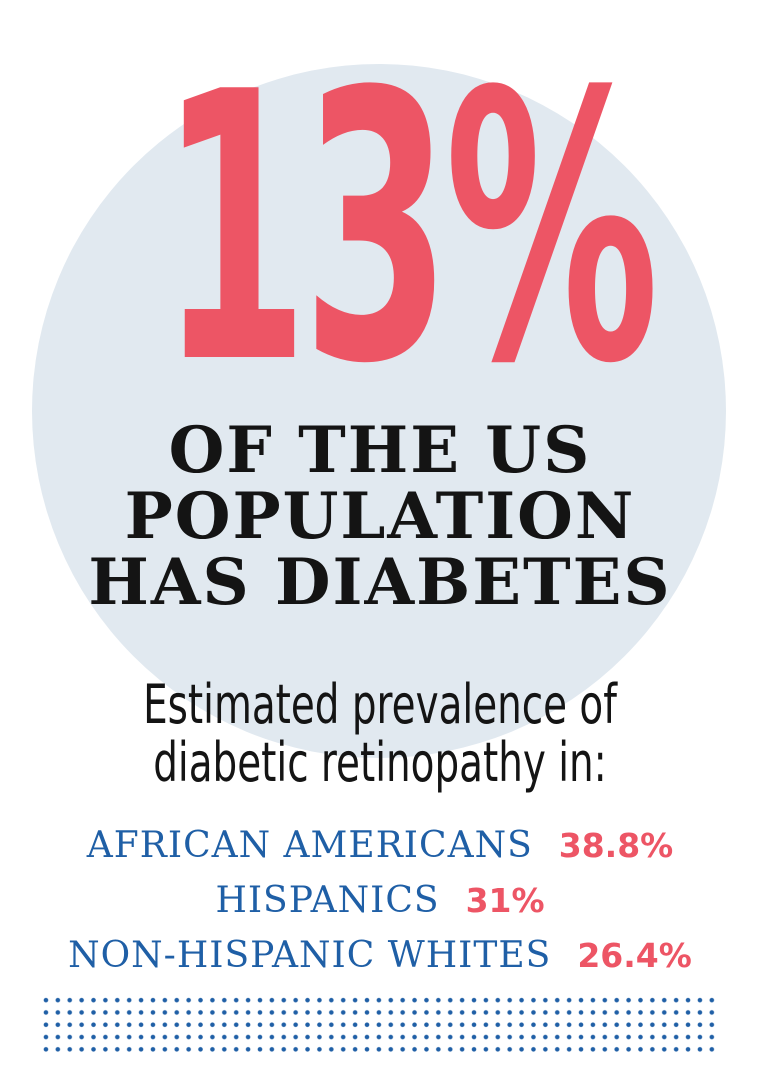 The height and width of the screenshot is (1076, 760). I want to click on stat-row-african-americans: AFRICAN AMERICANS 38.8%, so click(380, 845).